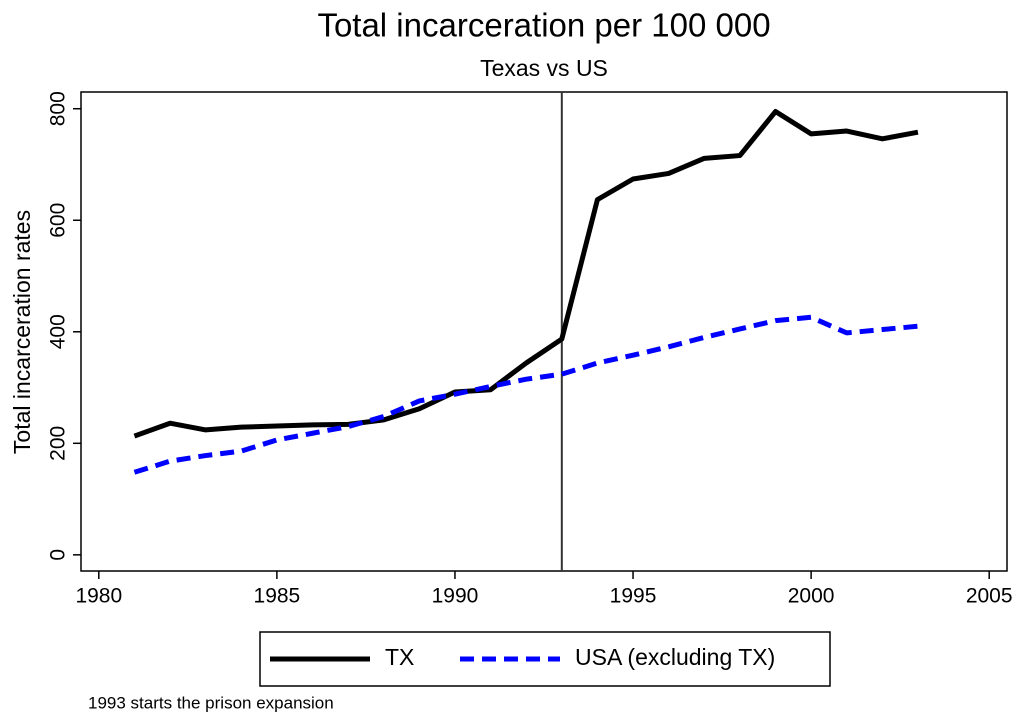 The height and width of the screenshot is (726, 1024). What do you see at coordinates (58, 443) in the screenshot?
I see `y-tick-label: 200` at bounding box center [58, 443].